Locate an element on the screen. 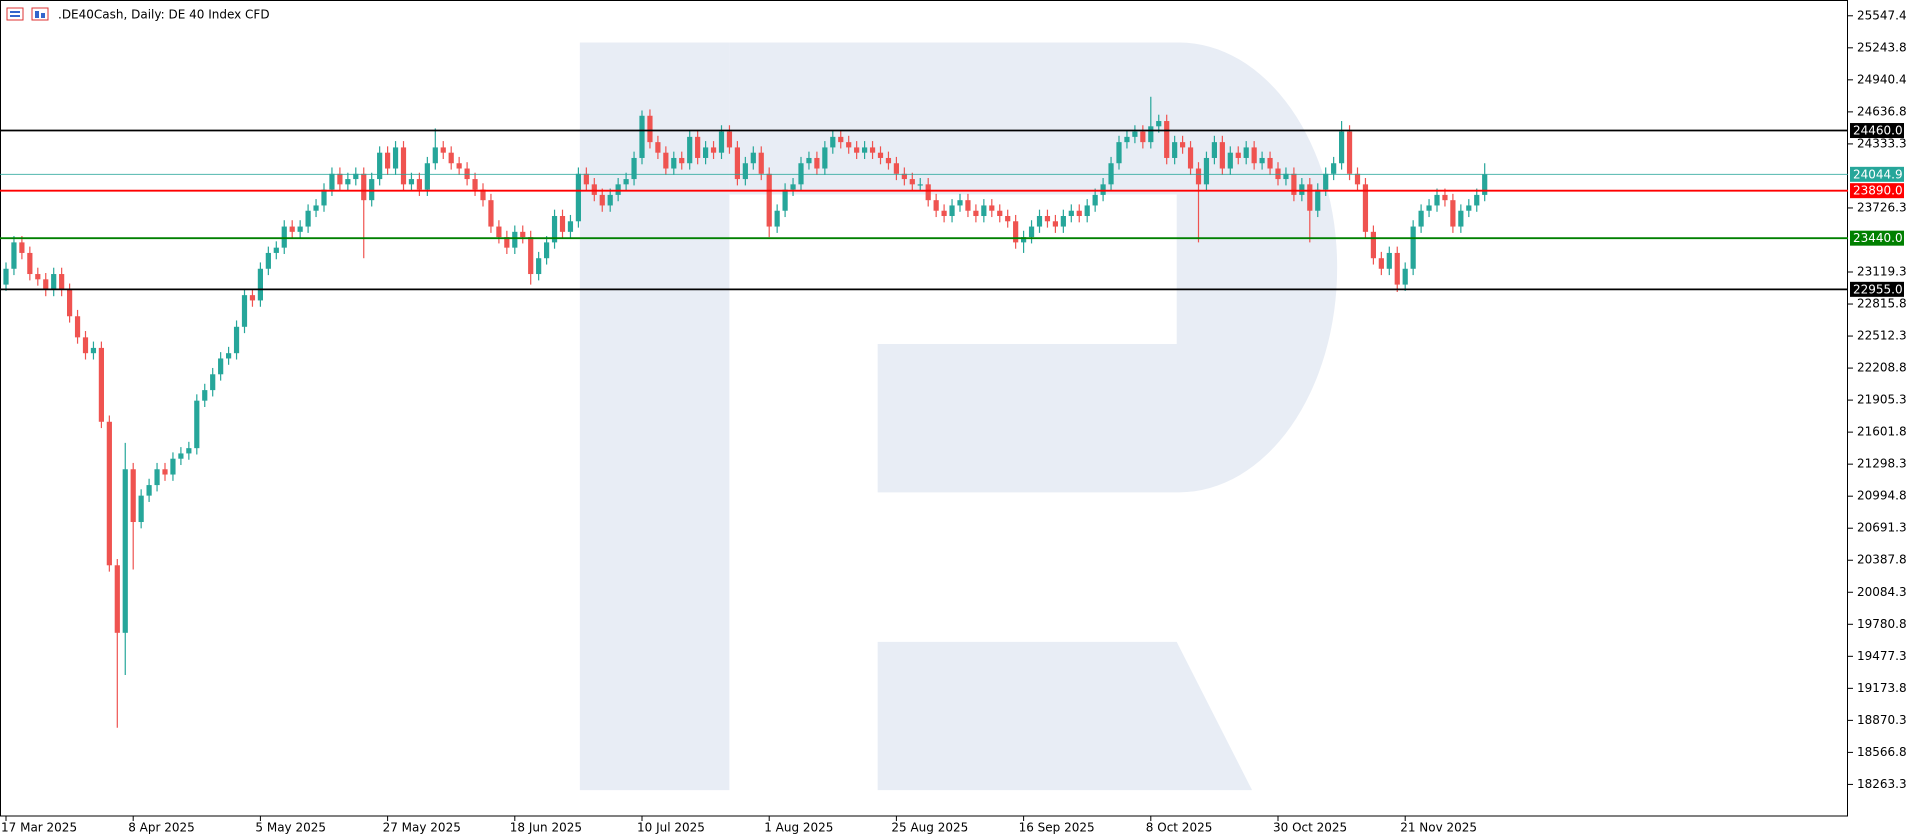 This screenshot has height=838, width=1906. y-tick-label: 18263.3 is located at coordinates (1881, 784).